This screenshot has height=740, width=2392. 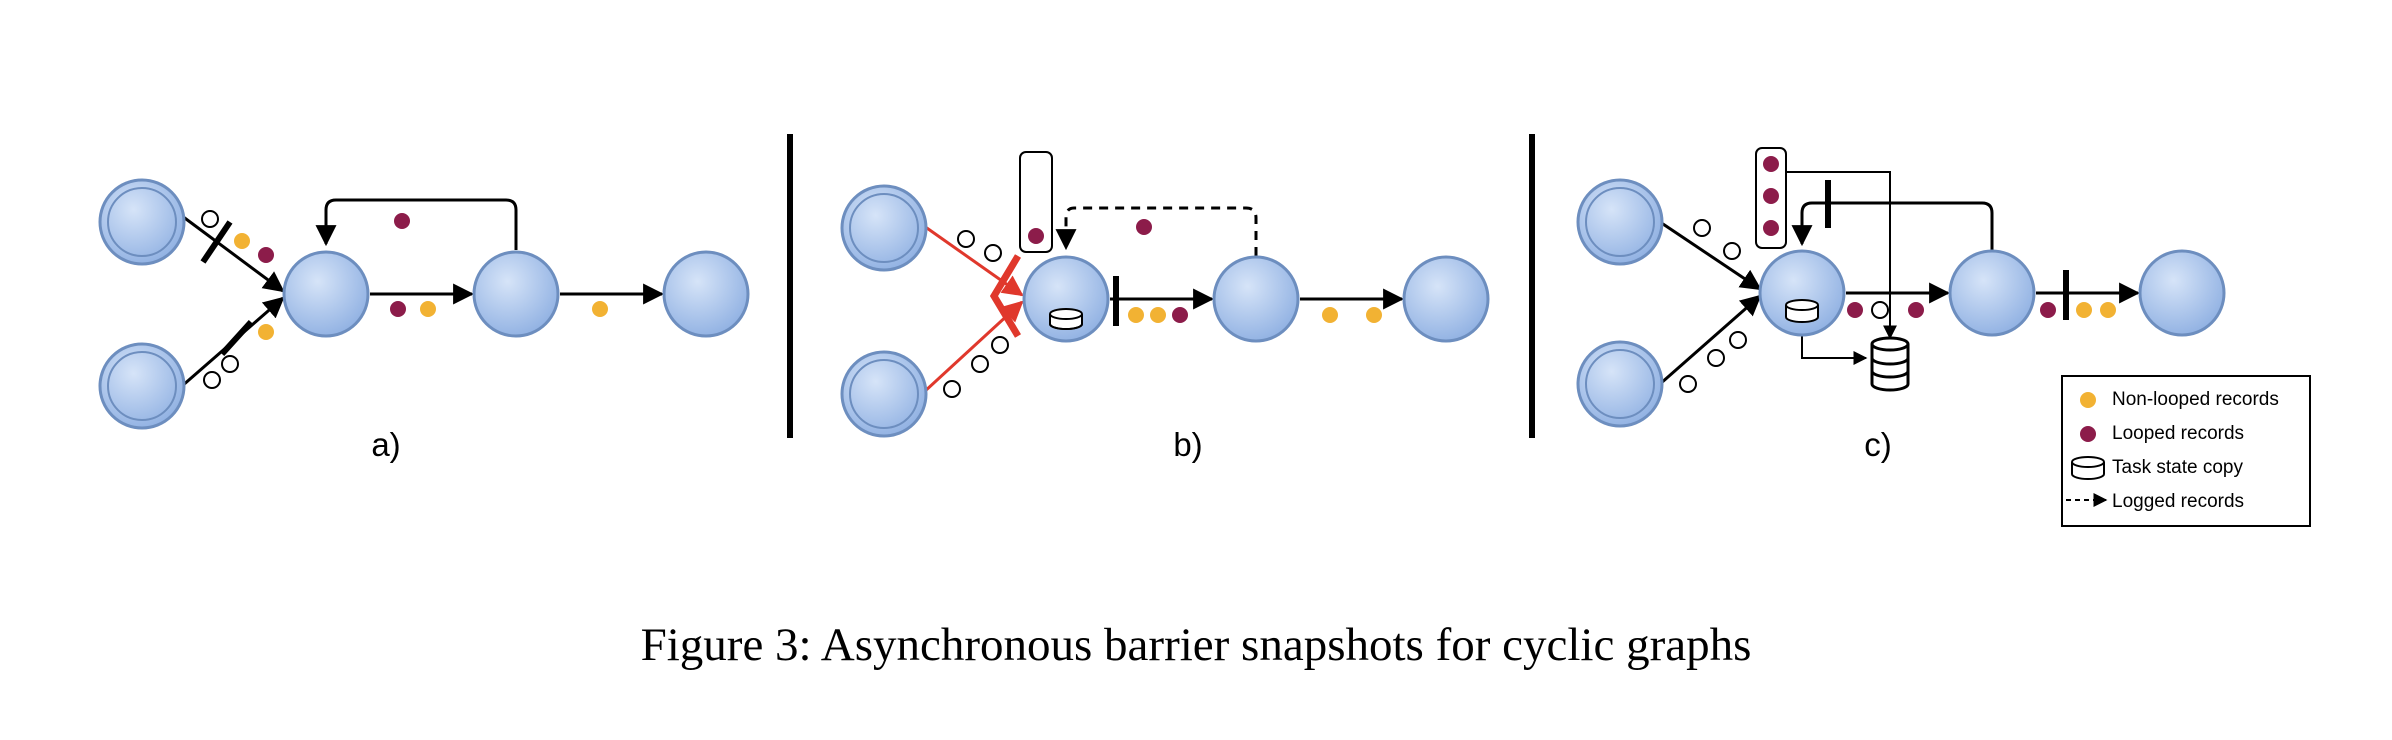 I want to click on legend-label-looped: Looped records, so click(x=2178, y=433).